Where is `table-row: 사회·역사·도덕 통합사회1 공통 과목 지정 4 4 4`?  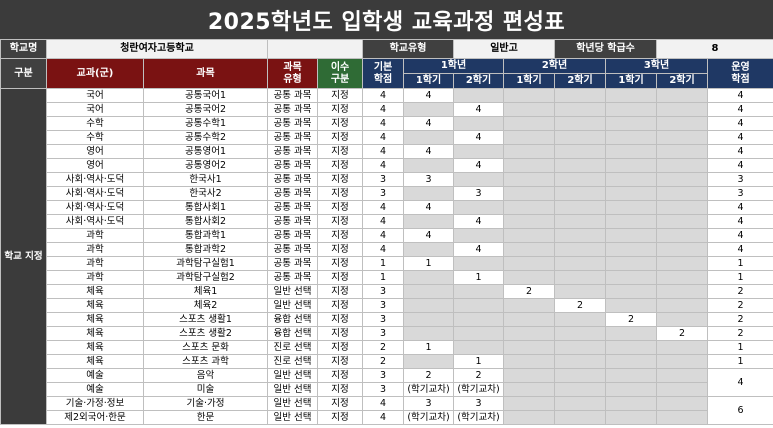 table-row: 사회·역사·도덕 통합사회1 공통 과목 지정 4 4 4 is located at coordinates (387, 207).